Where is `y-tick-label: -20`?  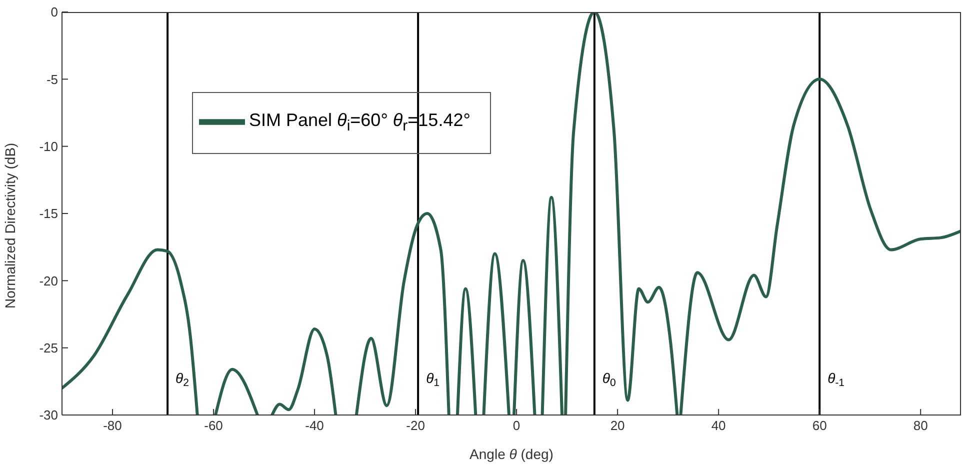
y-tick-label: -20 is located at coordinates (48, 280).